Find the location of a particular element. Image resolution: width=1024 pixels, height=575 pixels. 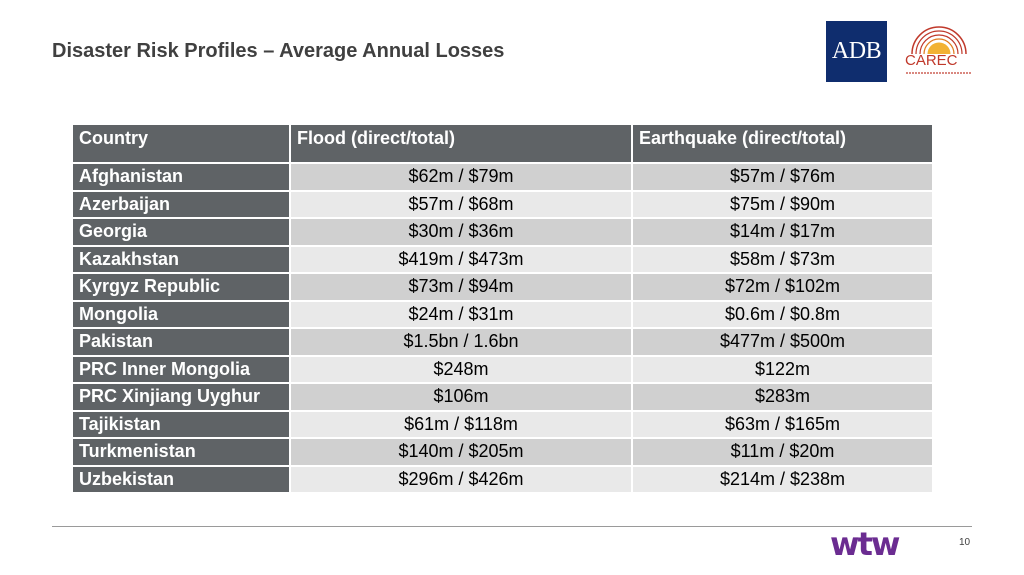

flood-cell: $30m / $36m is located at coordinates (461, 232).